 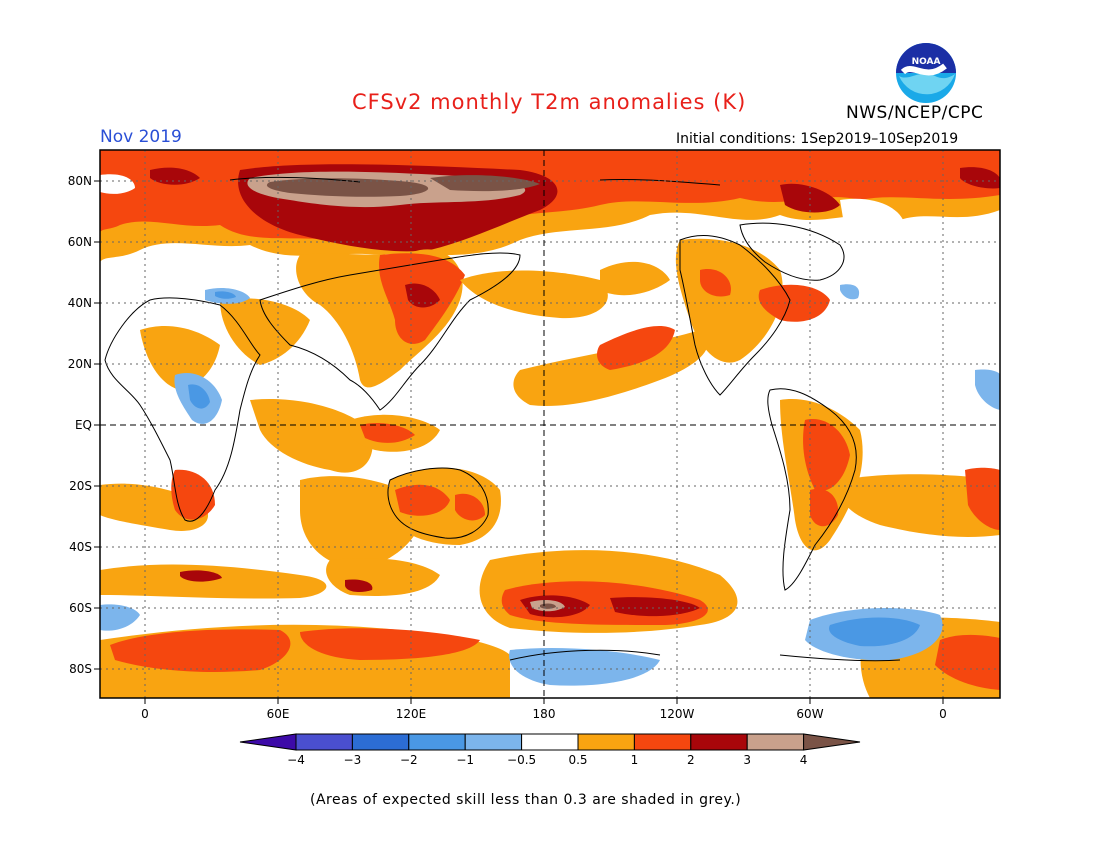 I want to click on lat-label: 40N, so click(x=80, y=303).